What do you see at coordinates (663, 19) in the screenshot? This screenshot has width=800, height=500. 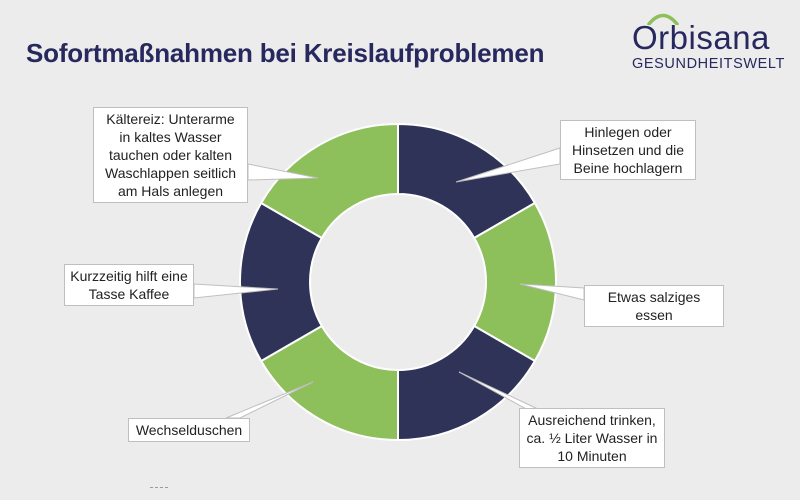 I see `sun-arc-icon` at bounding box center [663, 19].